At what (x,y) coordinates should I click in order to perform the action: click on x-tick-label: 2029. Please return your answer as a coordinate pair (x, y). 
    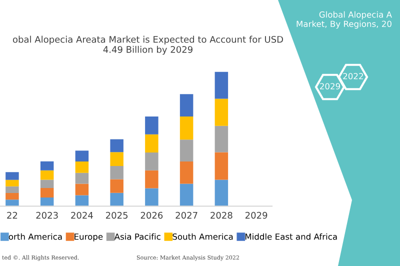
    Looking at the image, I should click on (256, 215).